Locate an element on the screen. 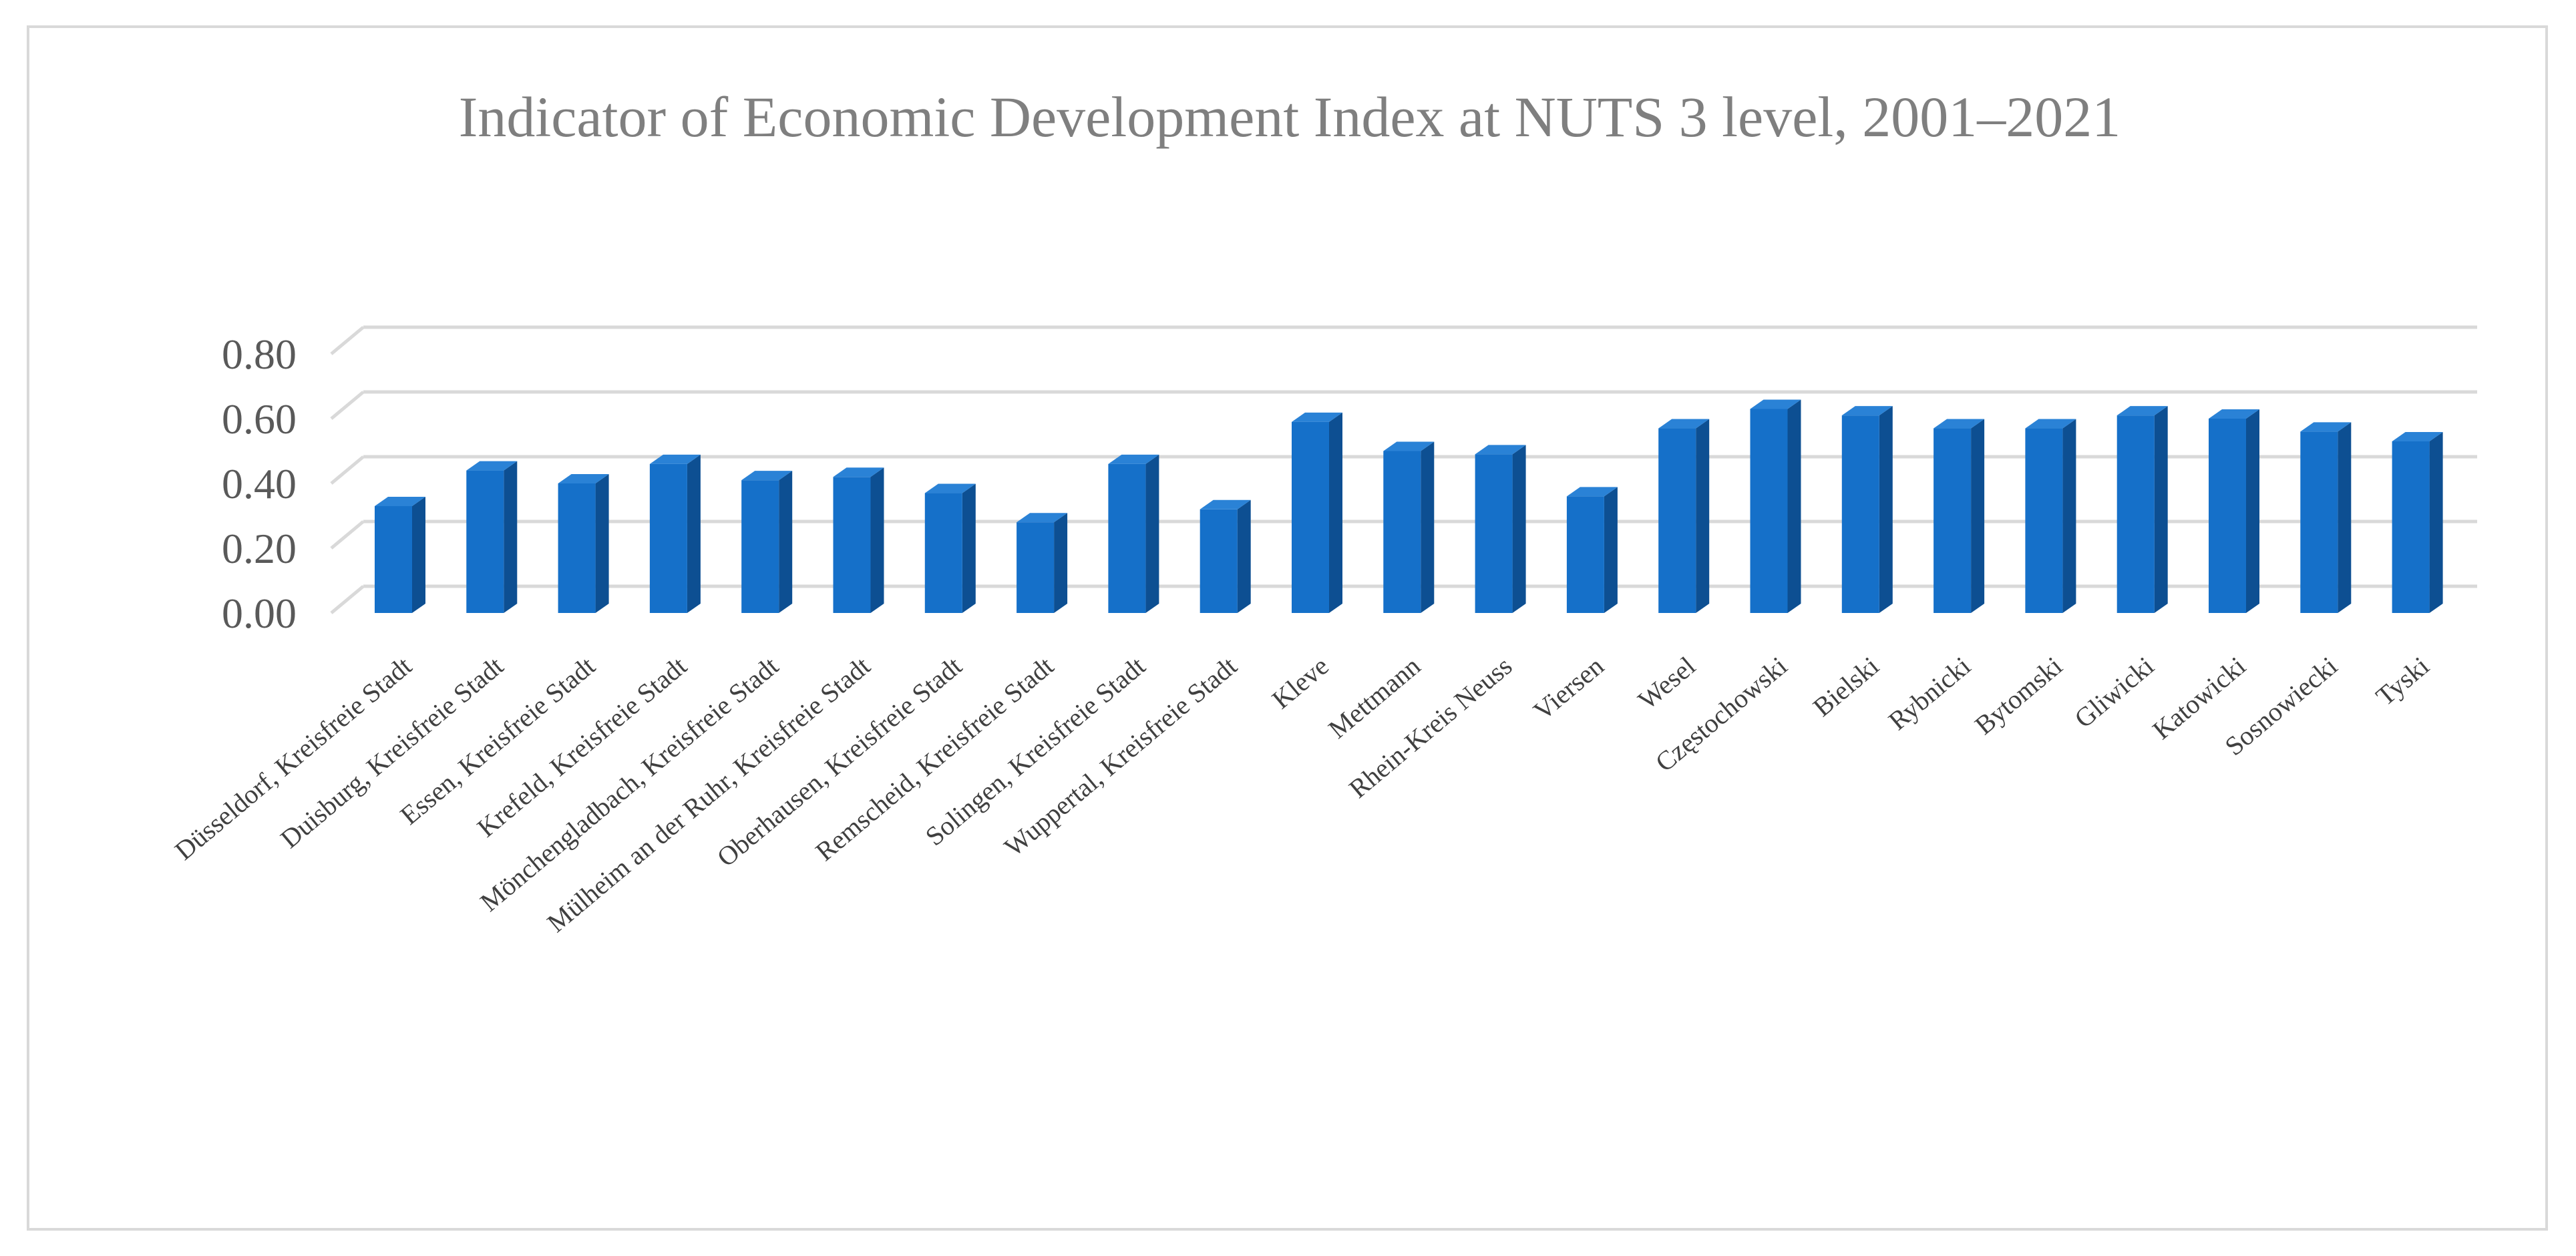  y-tick-label: 0.80 is located at coordinates (259, 354).